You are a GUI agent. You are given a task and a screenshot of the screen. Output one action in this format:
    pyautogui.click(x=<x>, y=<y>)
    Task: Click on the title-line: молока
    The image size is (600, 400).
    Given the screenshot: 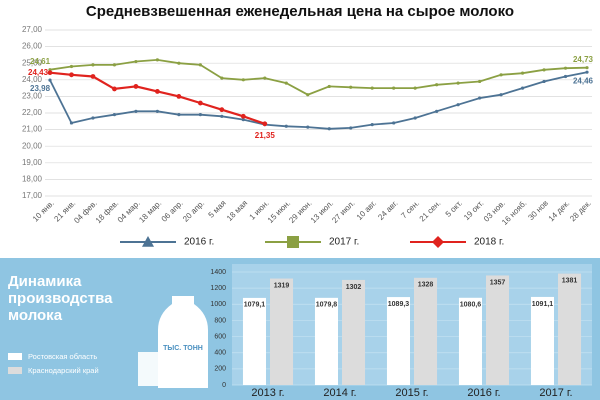 What is the action you would take?
    pyautogui.click(x=35, y=315)
    